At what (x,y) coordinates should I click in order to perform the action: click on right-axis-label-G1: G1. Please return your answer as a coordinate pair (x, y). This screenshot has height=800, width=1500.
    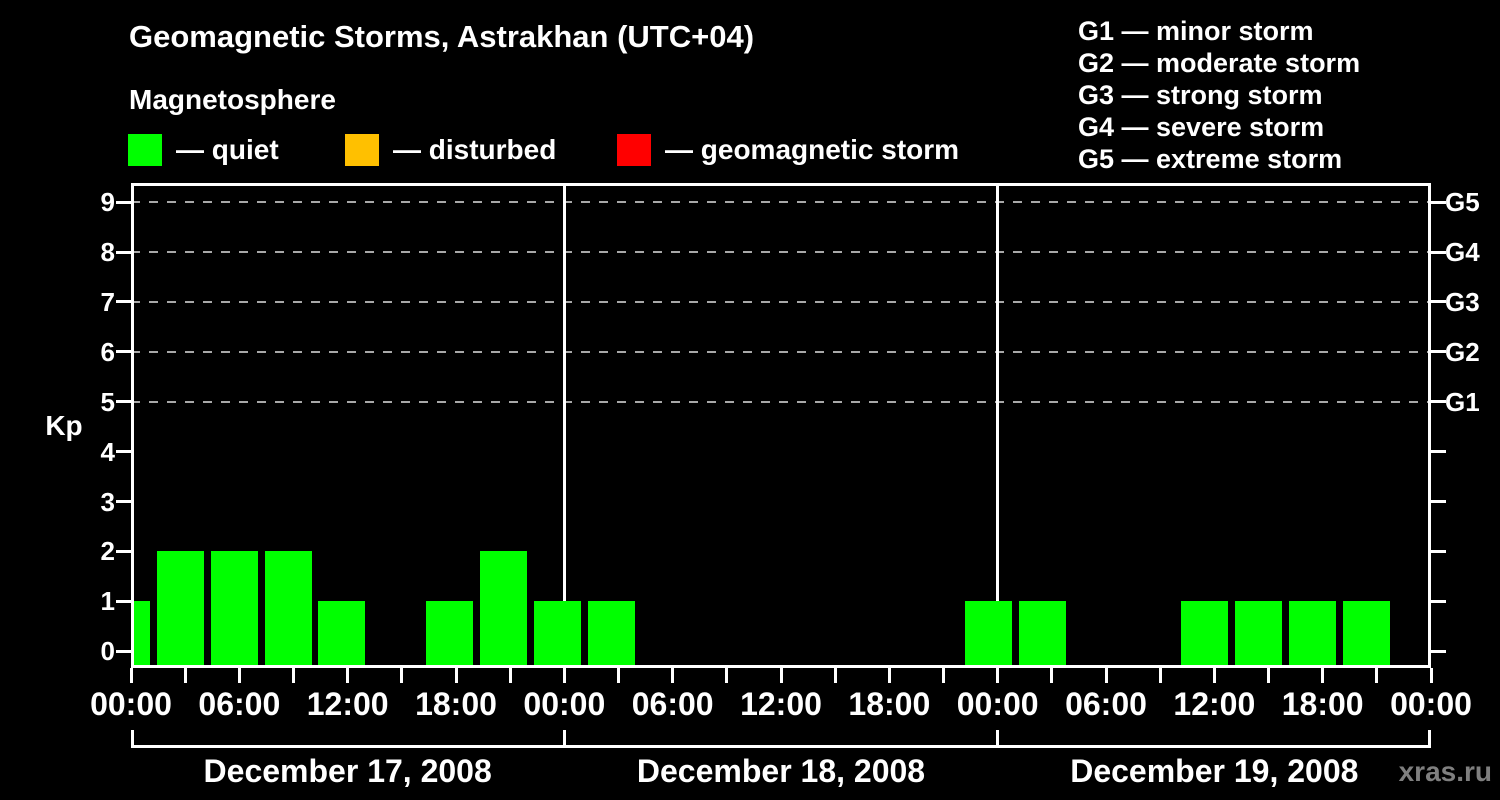
    Looking at the image, I should click on (1462, 401).